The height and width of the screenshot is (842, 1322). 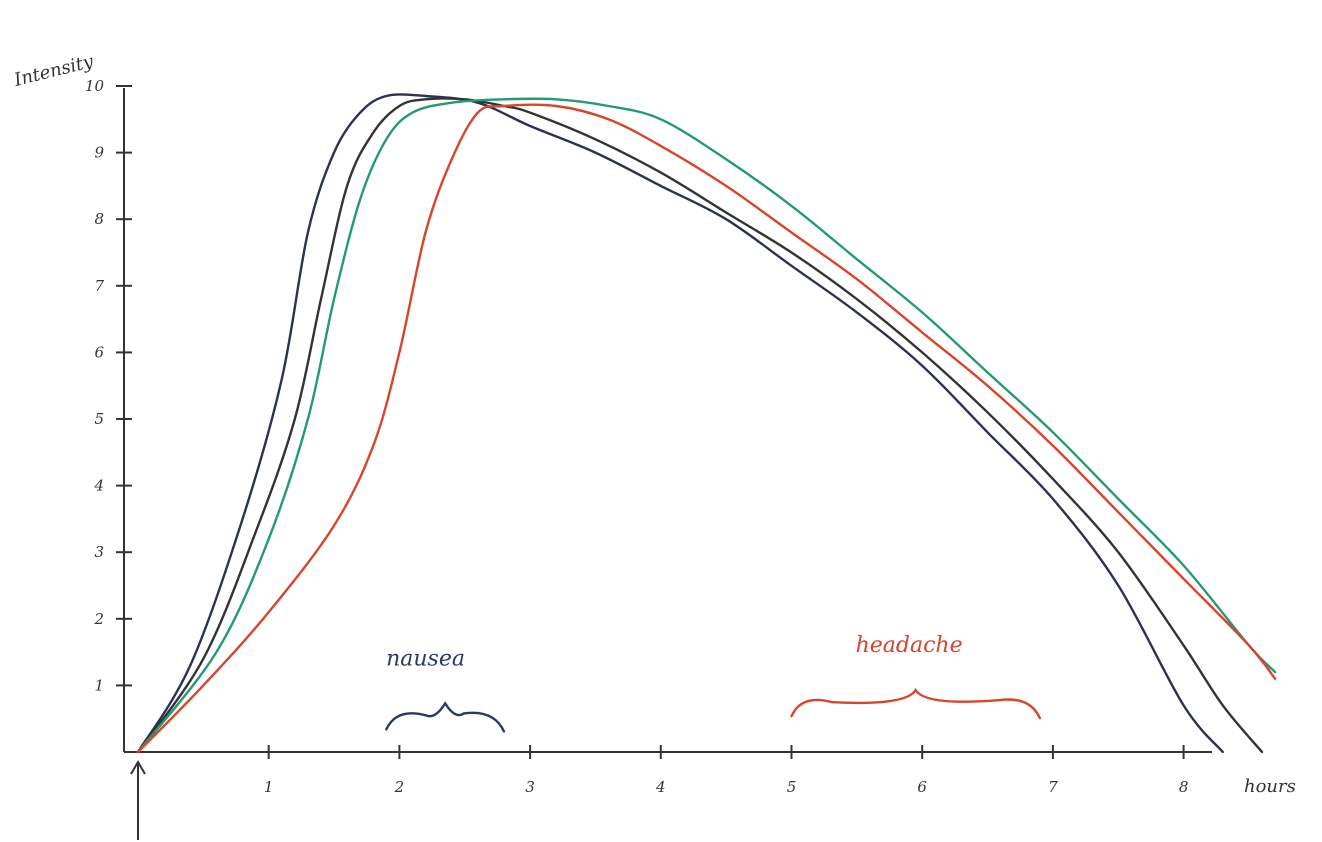 I want to click on y-tick-label-10: 10, so click(x=95, y=86).